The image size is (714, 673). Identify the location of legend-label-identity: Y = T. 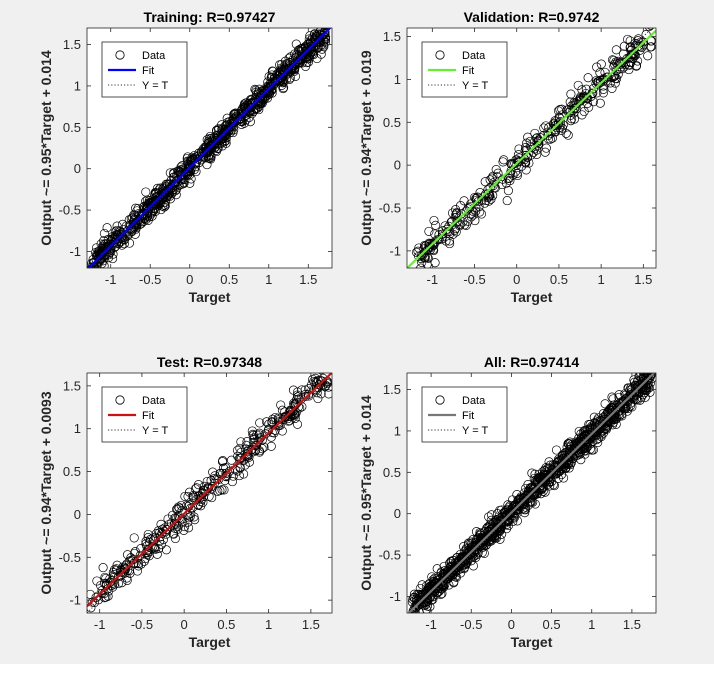
(155, 86).